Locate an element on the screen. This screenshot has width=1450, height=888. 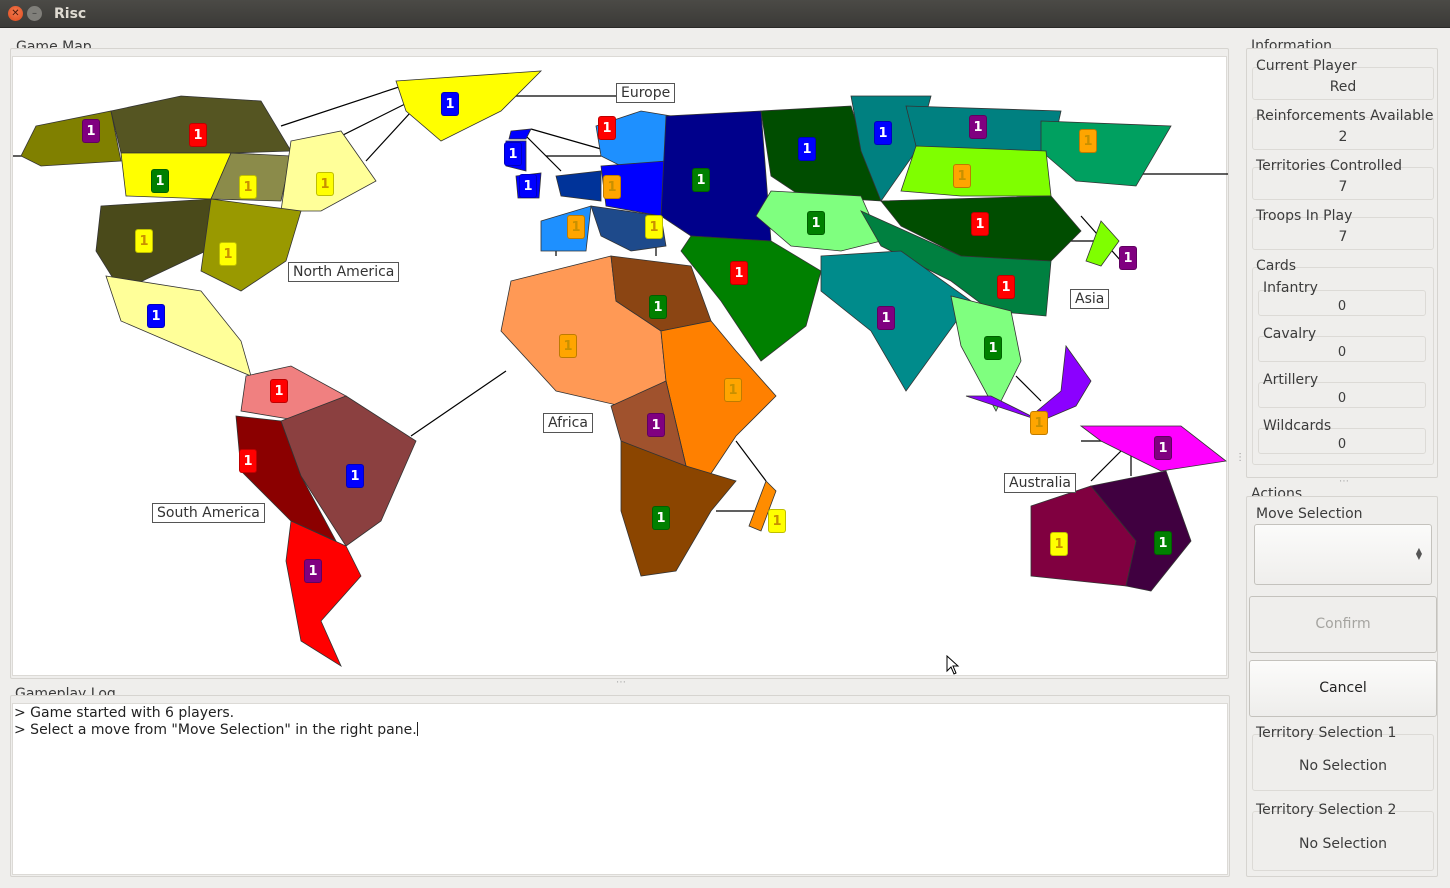
continent-label-asia: Asia is located at coordinates (1090, 299).